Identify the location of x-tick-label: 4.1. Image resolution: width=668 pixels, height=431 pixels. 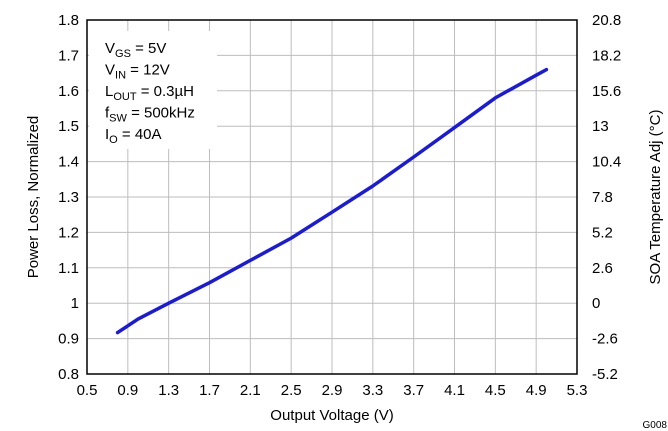
(454, 390).